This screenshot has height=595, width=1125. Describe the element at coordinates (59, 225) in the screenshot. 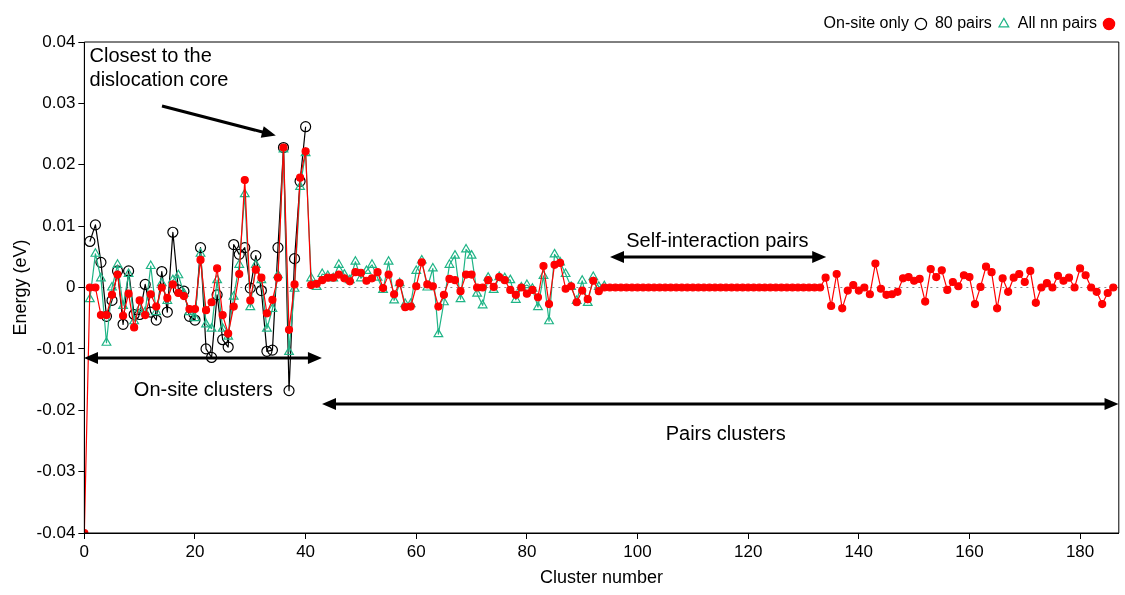

I see `y-tick-label: 0.01` at that location.